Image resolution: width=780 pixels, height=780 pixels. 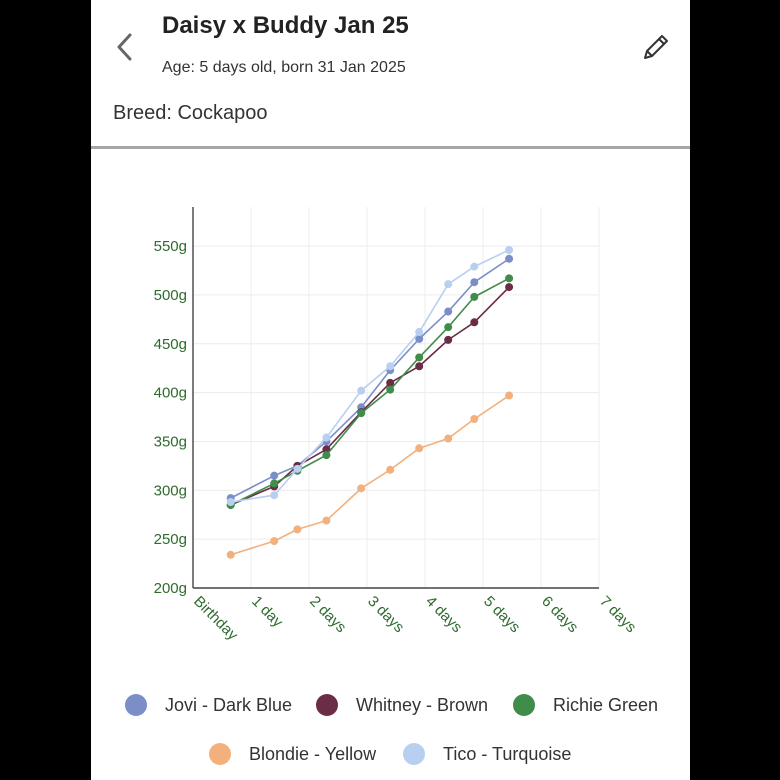 What do you see at coordinates (170, 393) in the screenshot?
I see `y-tick-label: 400g` at bounding box center [170, 393].